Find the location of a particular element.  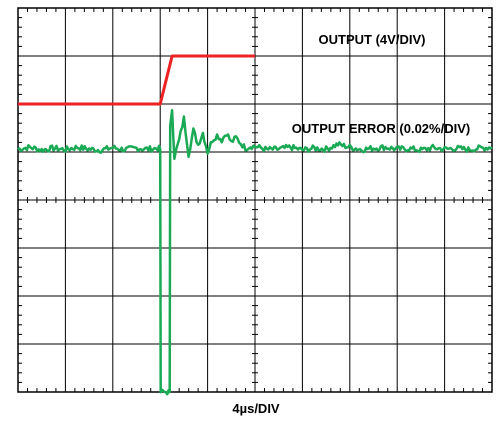

output-error-trace-label: OUTPUT ERROR (0.02%/DIV) is located at coordinates (381, 128).